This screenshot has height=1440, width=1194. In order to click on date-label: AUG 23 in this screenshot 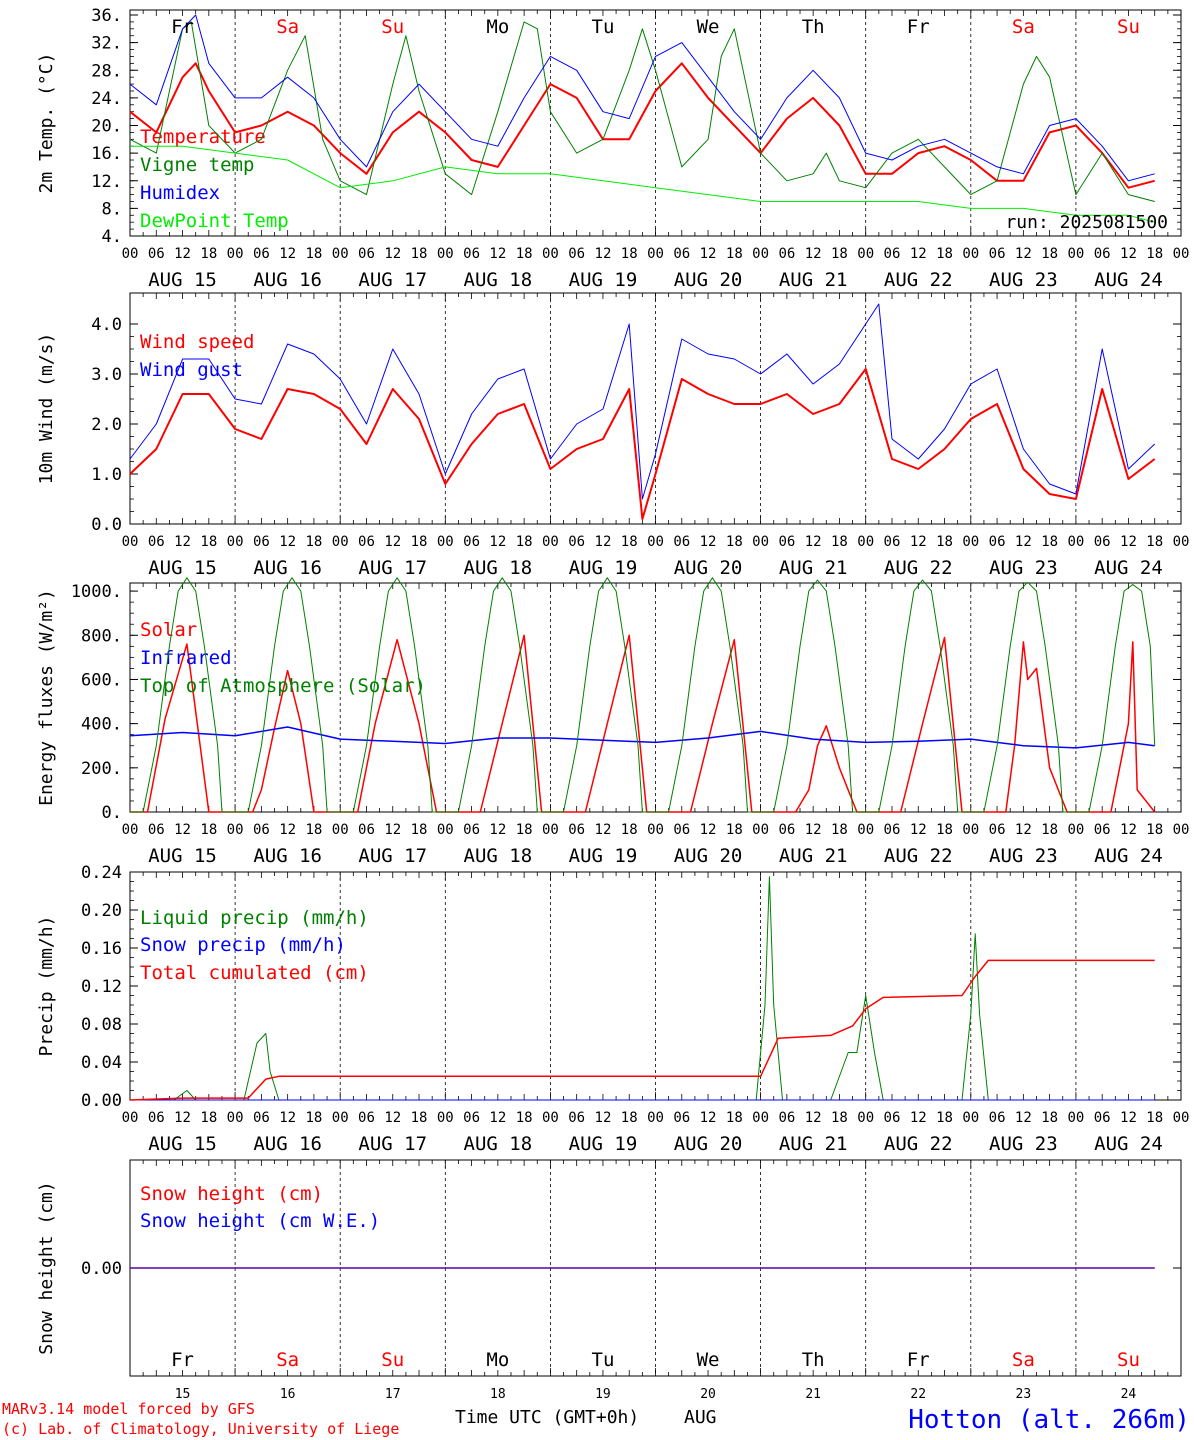, I will do `click(1023, 856)`.